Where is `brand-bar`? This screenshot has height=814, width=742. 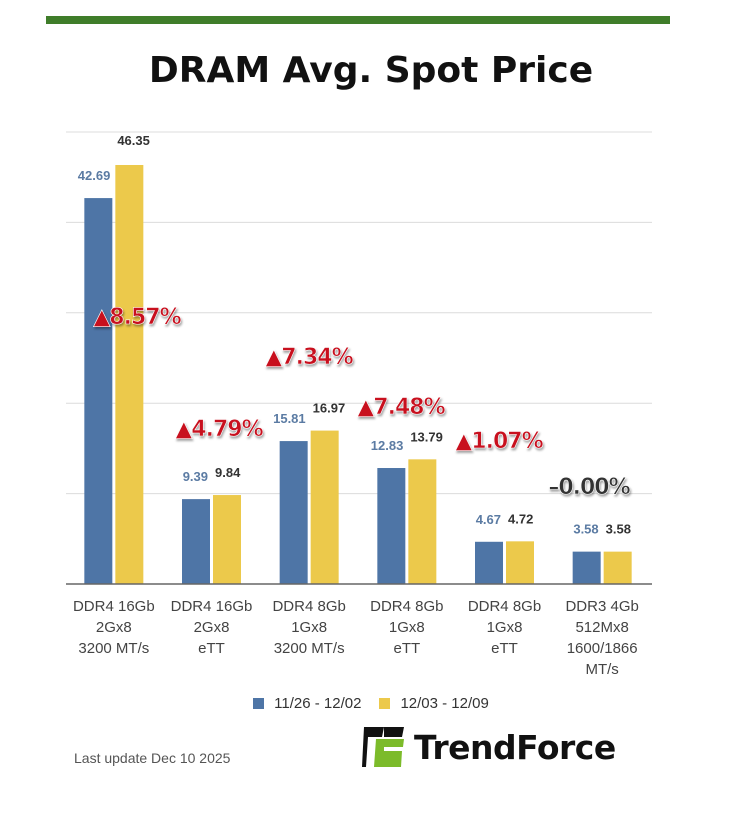
brand-bar is located at coordinates (358, 20).